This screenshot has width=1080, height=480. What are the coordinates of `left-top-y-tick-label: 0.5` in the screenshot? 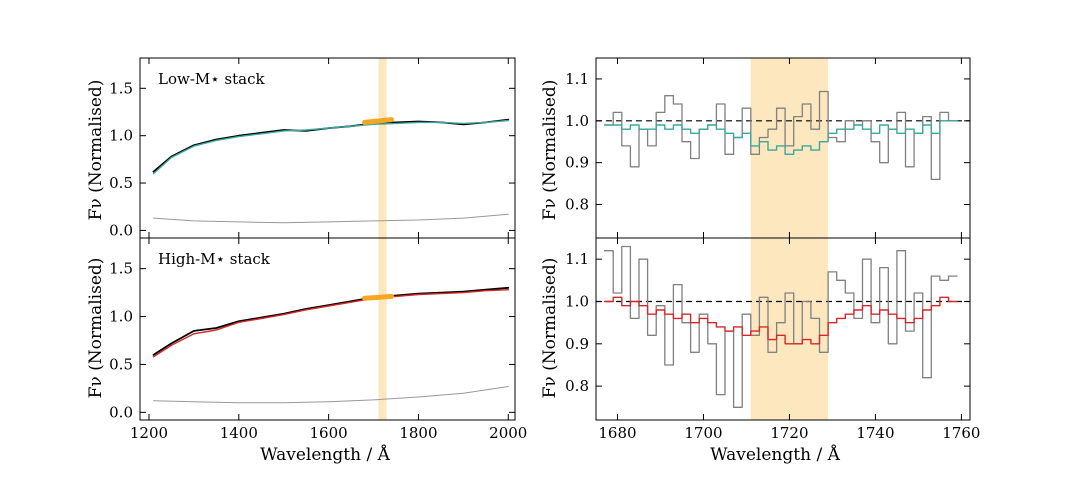 It's located at (121, 183).